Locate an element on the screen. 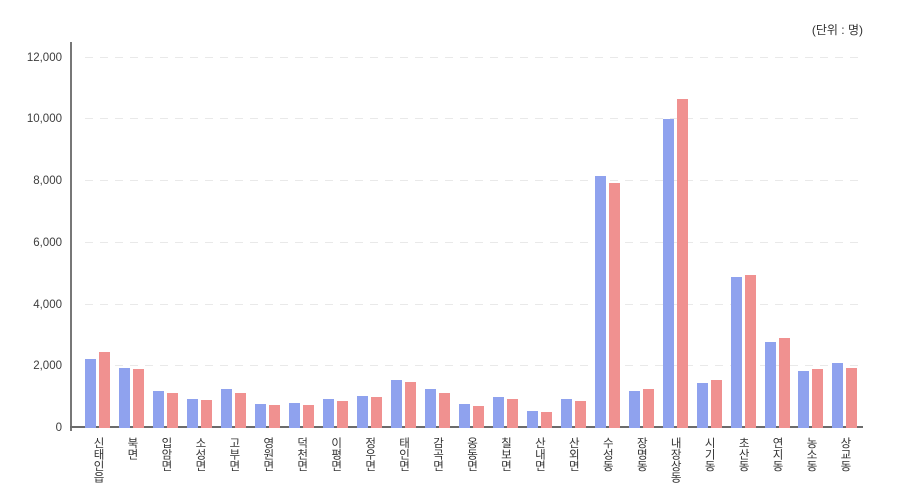 The height and width of the screenshot is (500, 900). x-label-slot: 북면 is located at coordinates (132, 460).